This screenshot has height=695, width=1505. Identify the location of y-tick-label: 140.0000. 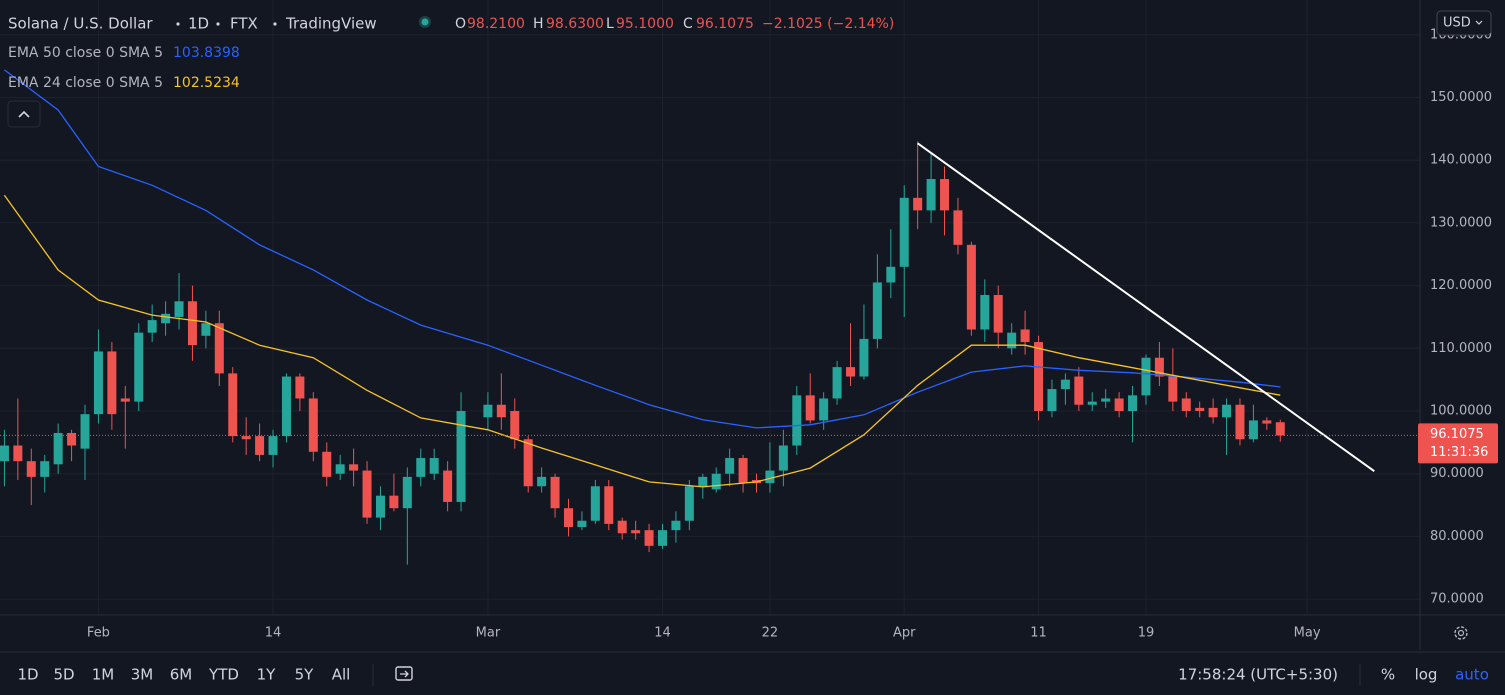
(1461, 160).